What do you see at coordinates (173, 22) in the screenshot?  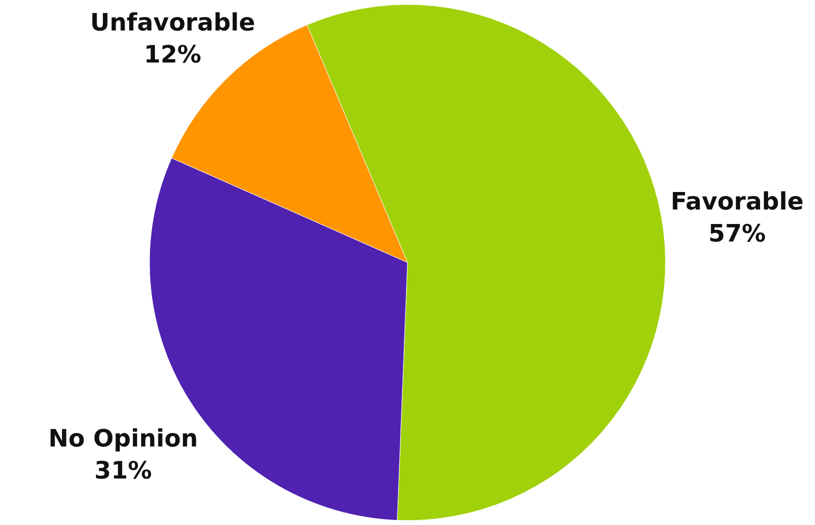 I see `slice-label: Unfavorable` at bounding box center [173, 22].